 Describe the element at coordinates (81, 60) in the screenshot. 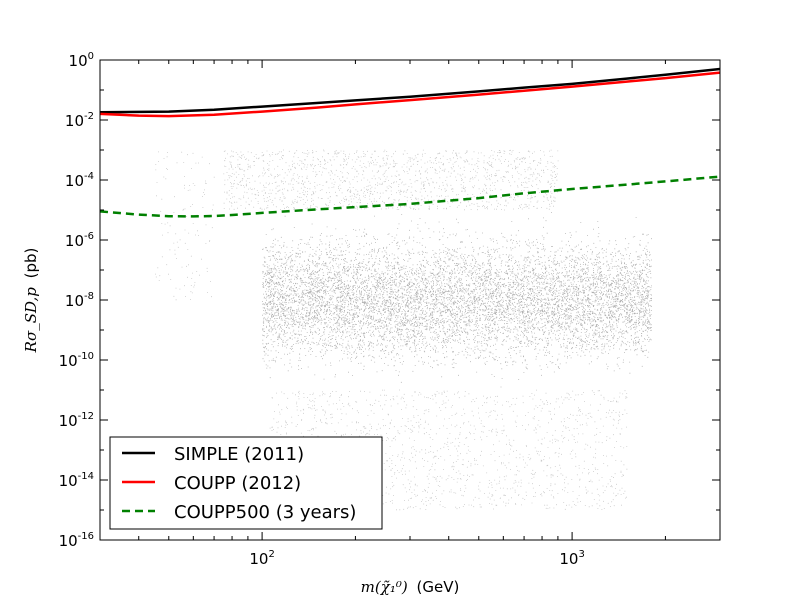

I see `y-tick-label: 10⁰` at that location.